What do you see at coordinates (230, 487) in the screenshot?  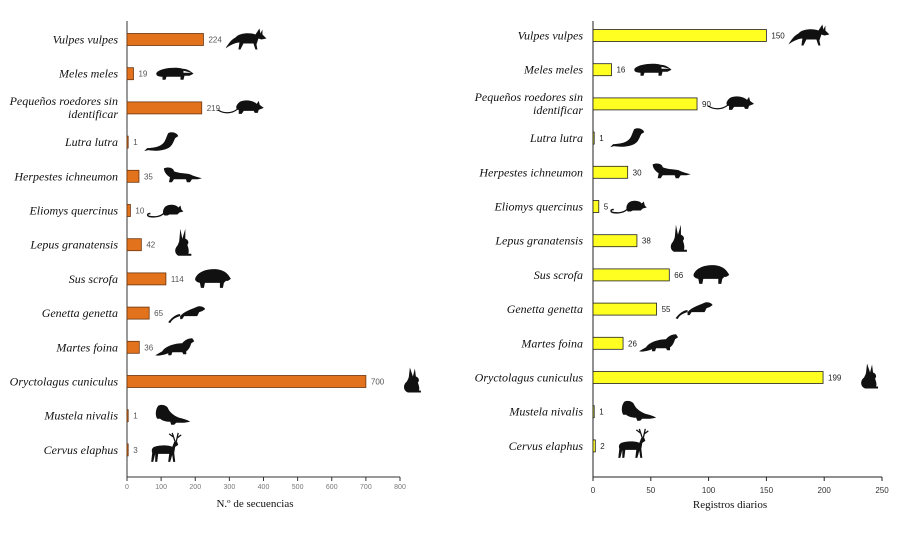 I see `left-x-tick-label: 300` at bounding box center [230, 487].